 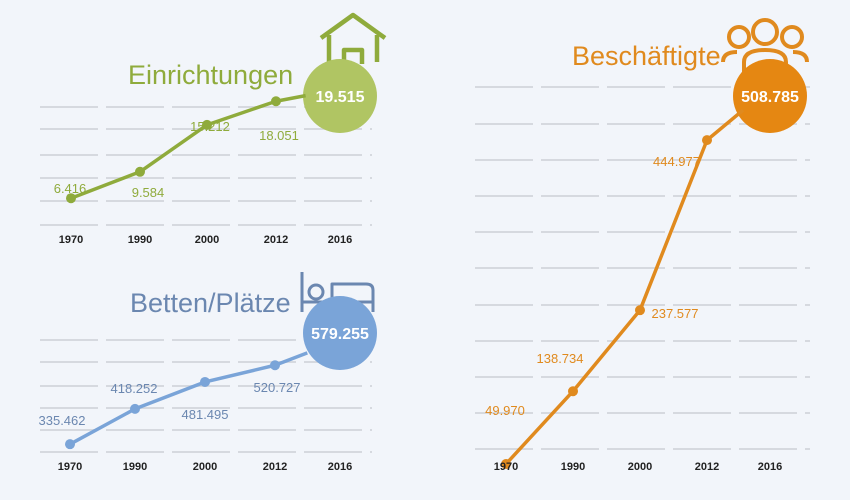 I want to click on people-icon-head-right, so click(x=792, y=37).